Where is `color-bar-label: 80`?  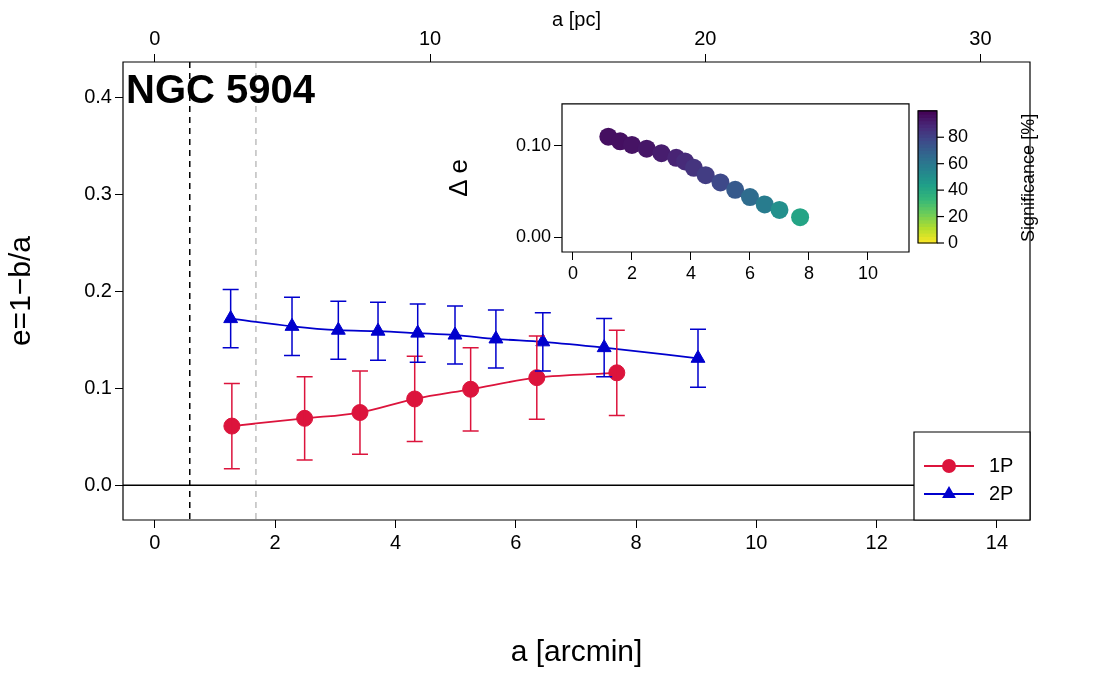 color-bar-label: 80 is located at coordinates (958, 136).